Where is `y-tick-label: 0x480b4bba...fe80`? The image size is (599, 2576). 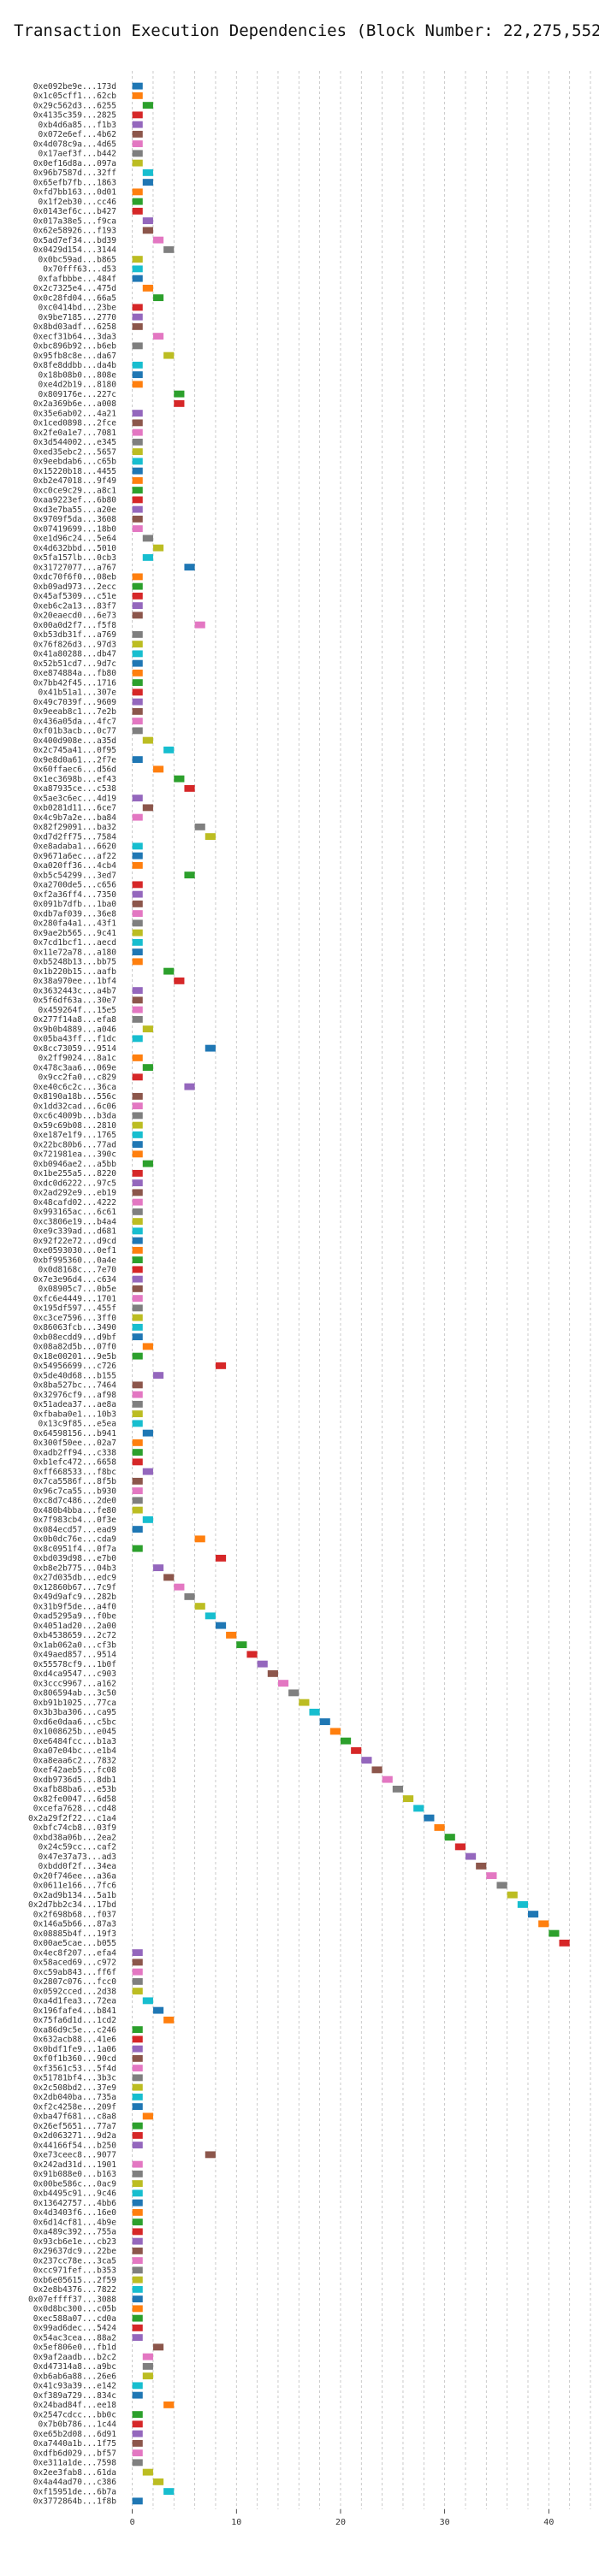
y-tick-label: 0x480b4bba...fe80 is located at coordinates (75, 1510).